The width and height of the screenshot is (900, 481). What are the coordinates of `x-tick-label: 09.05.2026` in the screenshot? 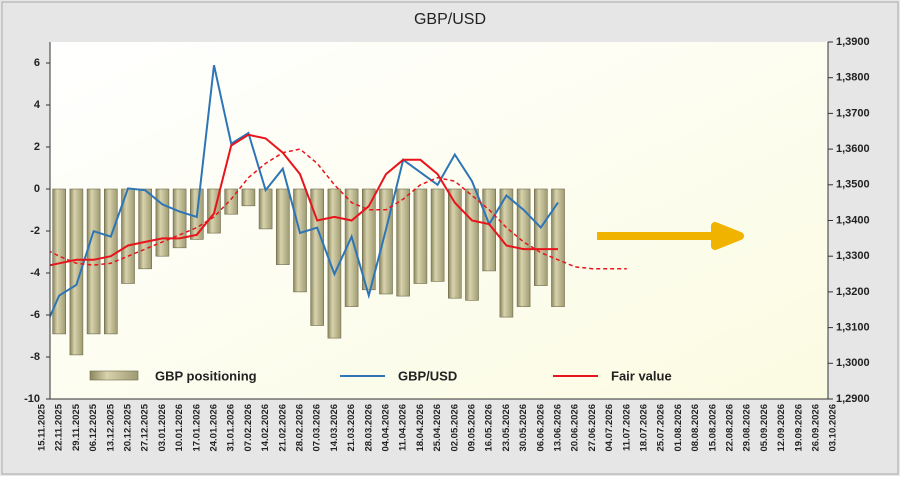 It's located at (472, 428).